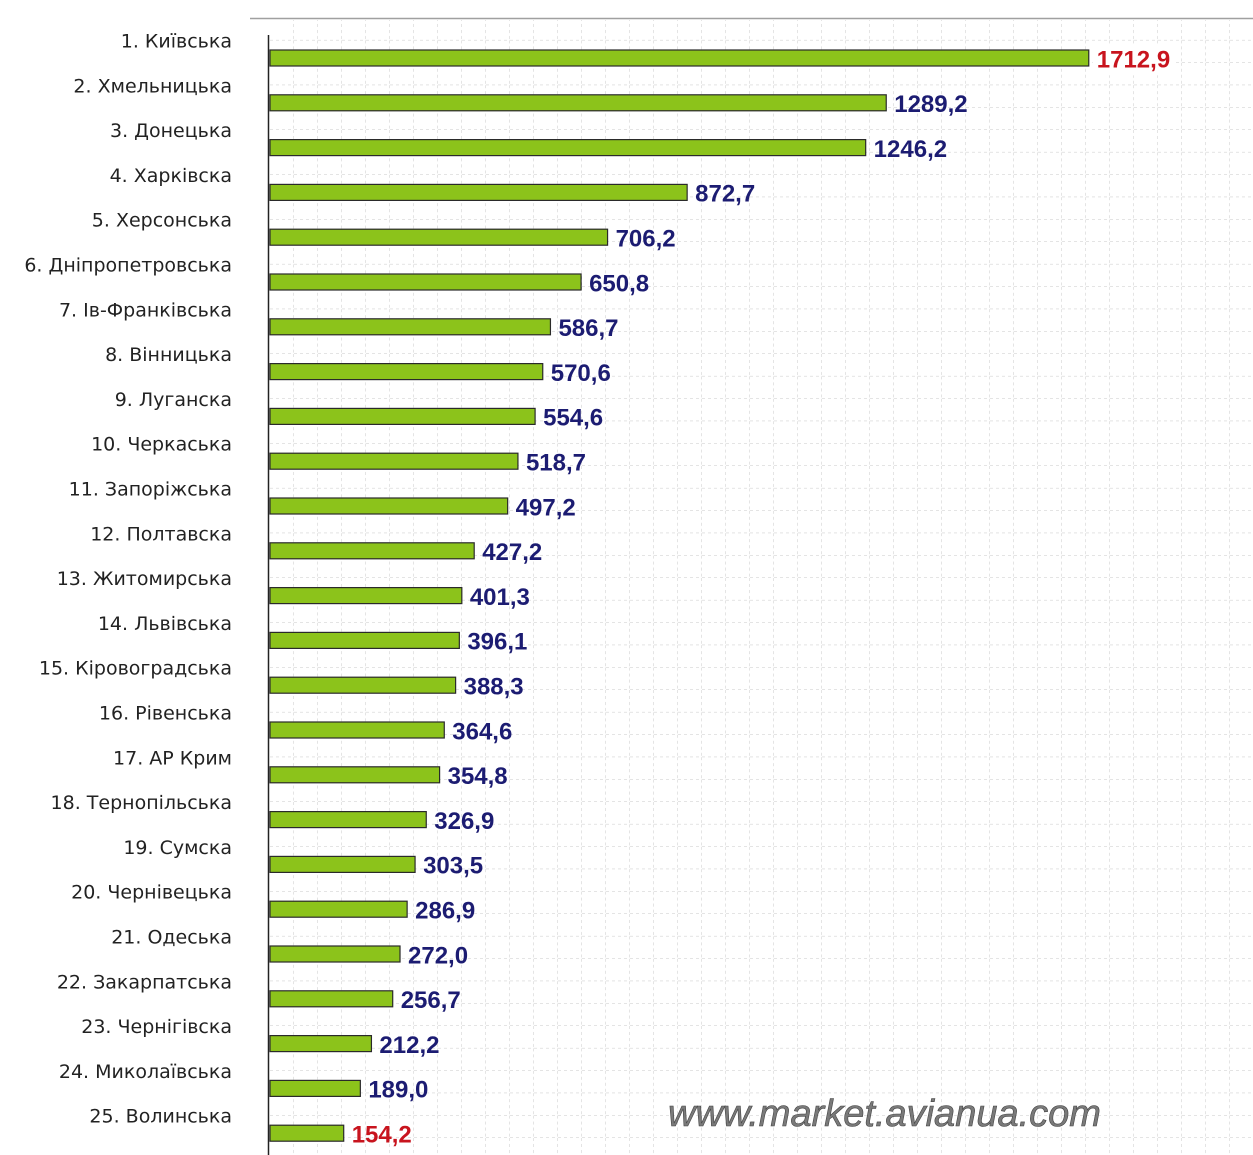  What do you see at coordinates (409, 1045) in the screenshot?
I see `value-label: 212,2` at bounding box center [409, 1045].